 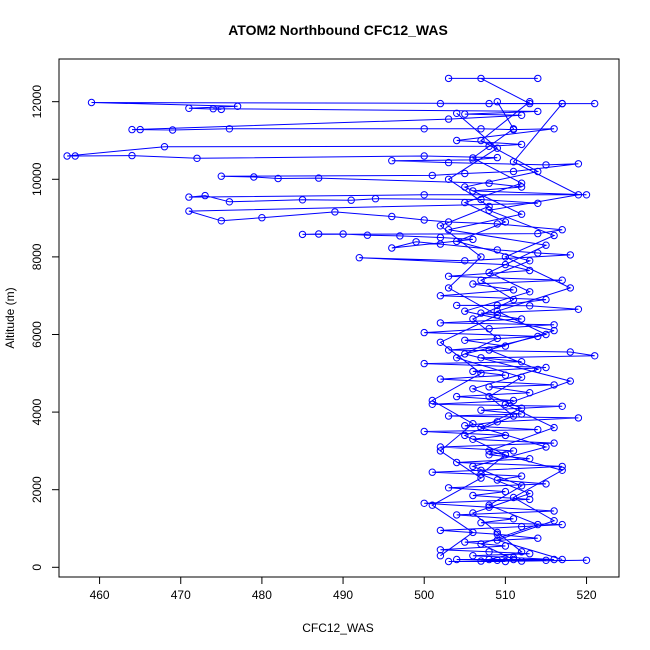 I want to click on series-1-line, so click(x=493, y=330).